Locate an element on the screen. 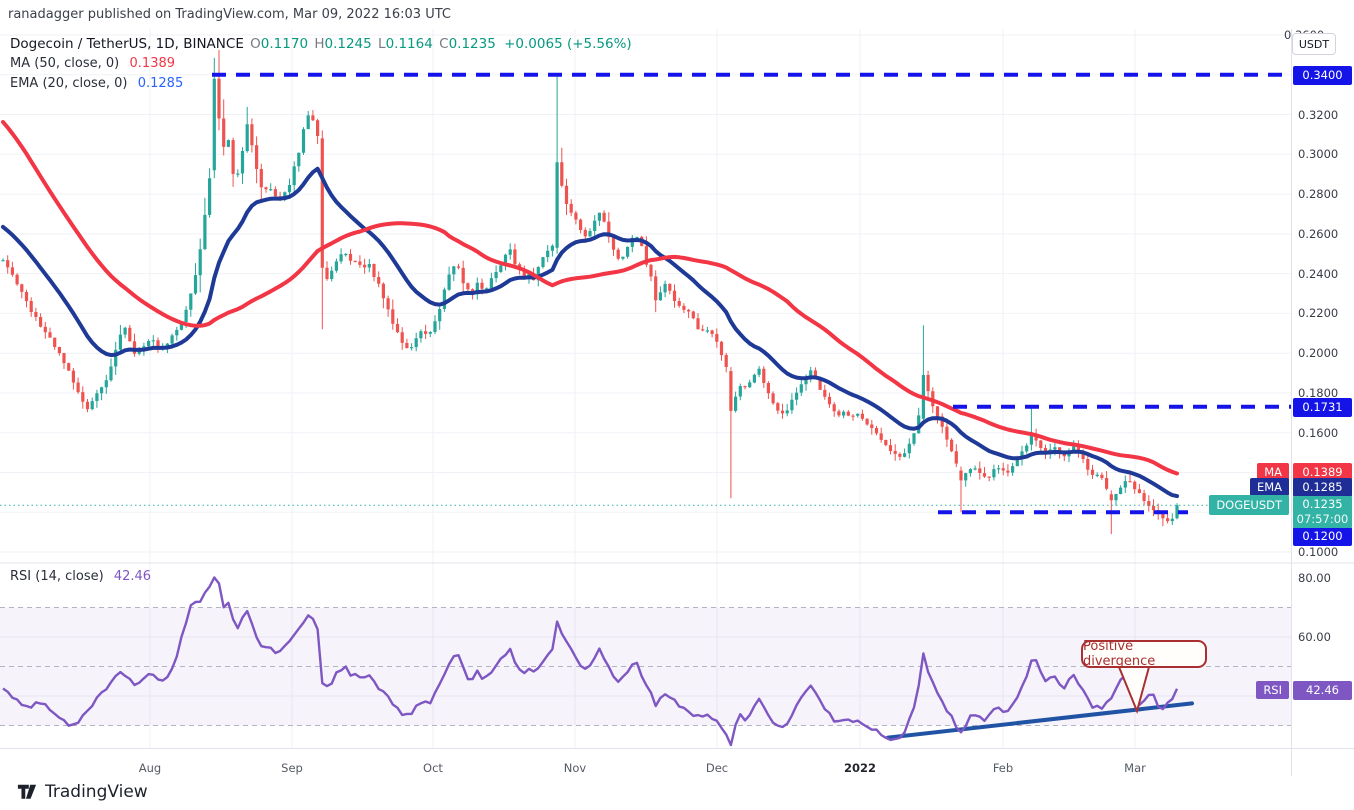 The image size is (1354, 810). open-label: O is located at coordinates (255, 44).